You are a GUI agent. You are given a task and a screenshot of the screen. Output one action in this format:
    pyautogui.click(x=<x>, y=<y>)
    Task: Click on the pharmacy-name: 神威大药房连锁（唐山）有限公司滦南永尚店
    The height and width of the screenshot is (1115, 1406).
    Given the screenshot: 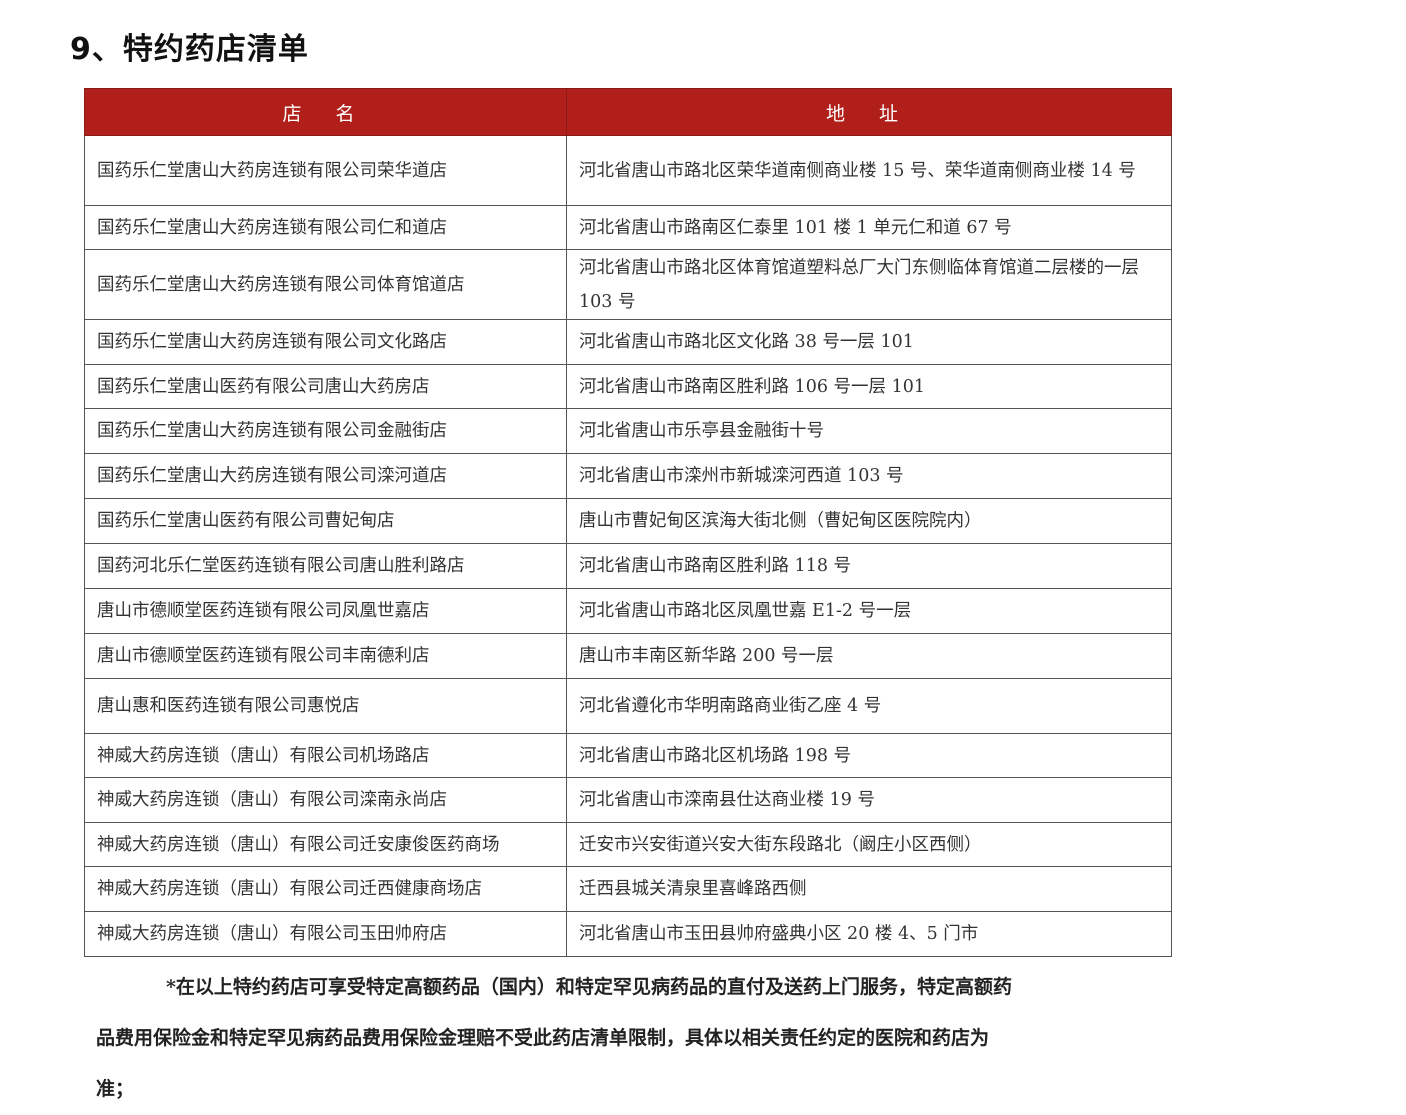 What is the action you would take?
    pyautogui.click(x=325, y=800)
    